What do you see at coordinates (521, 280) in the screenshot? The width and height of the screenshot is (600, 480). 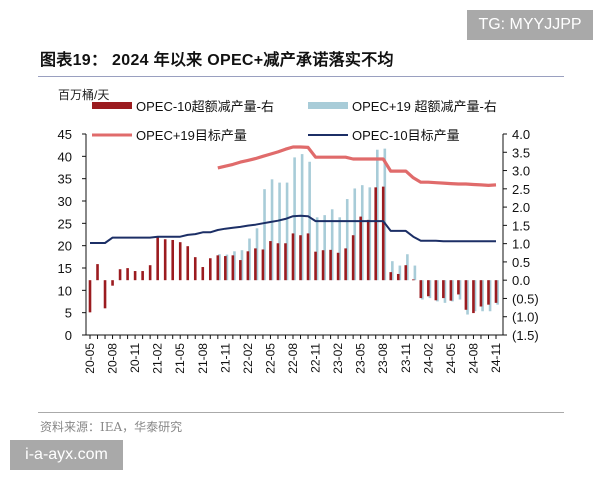 I see `right-tick-label: 0.0` at bounding box center [521, 280].